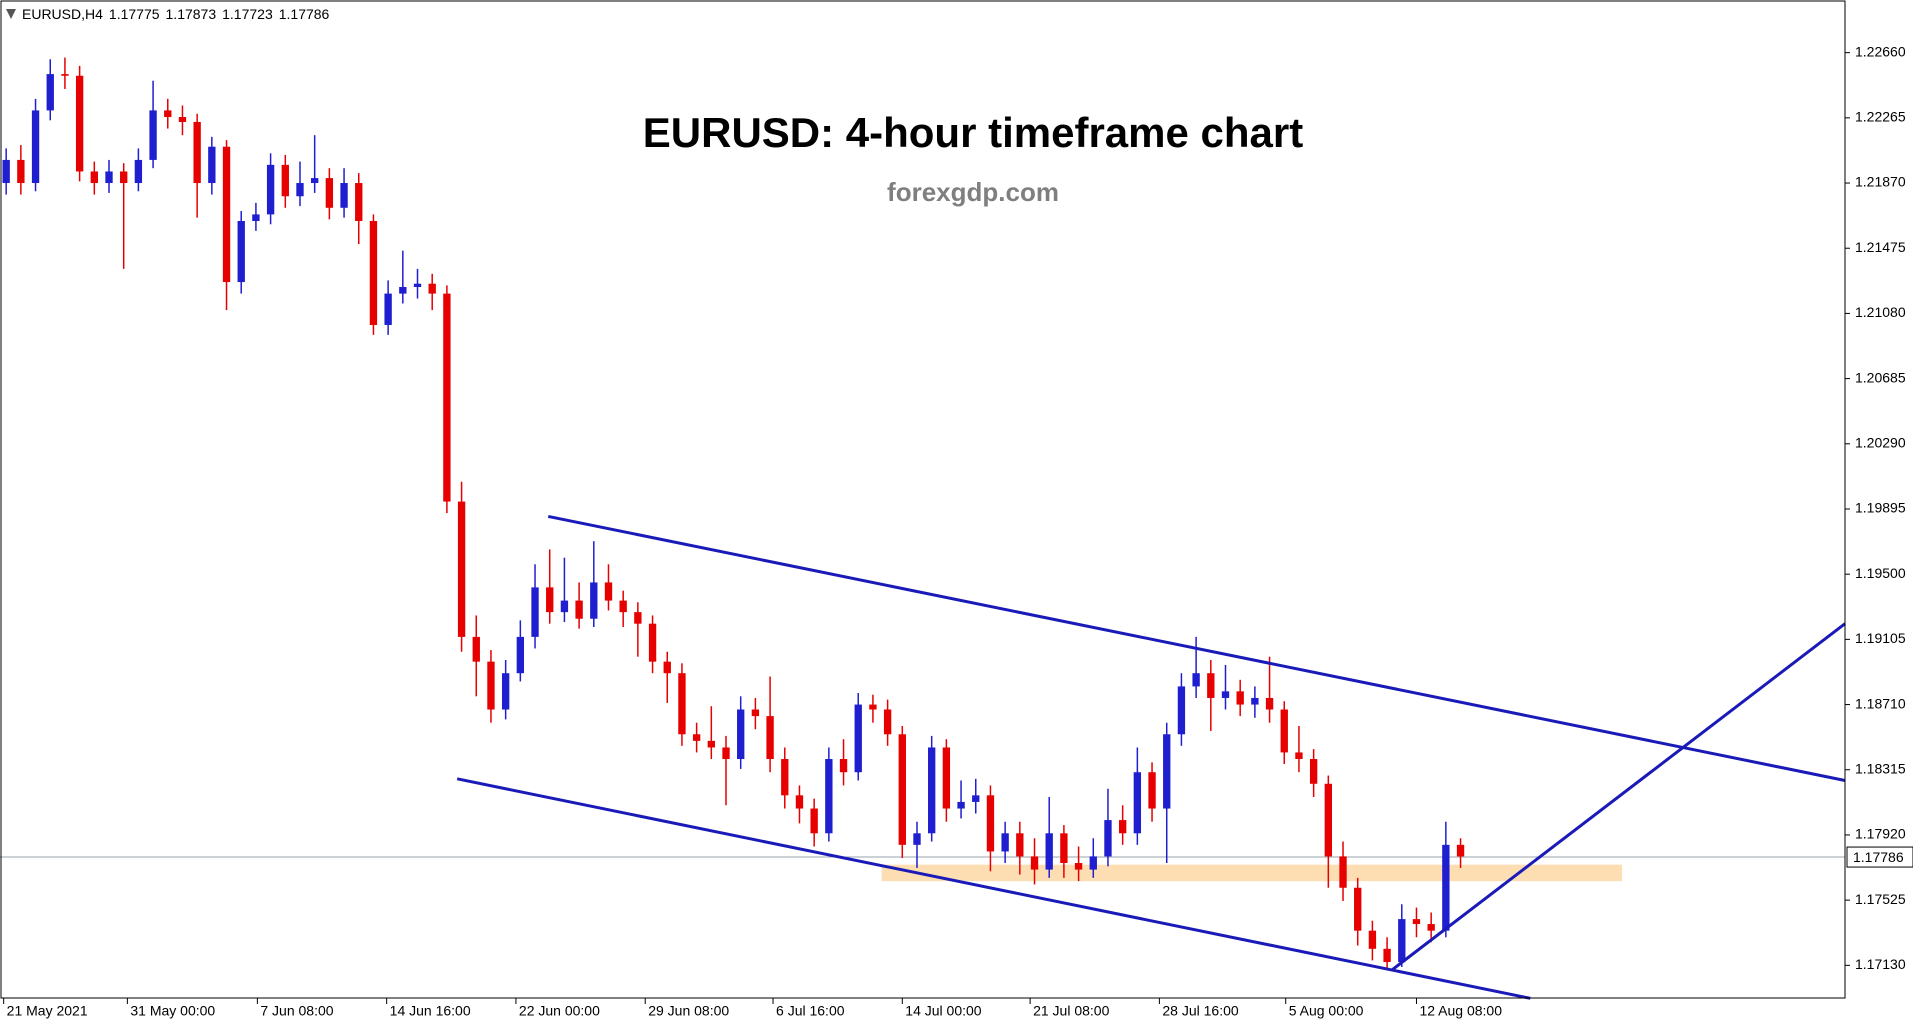  I want to click on x-tick-label: 7 Jun 08:00, so click(296, 1011).